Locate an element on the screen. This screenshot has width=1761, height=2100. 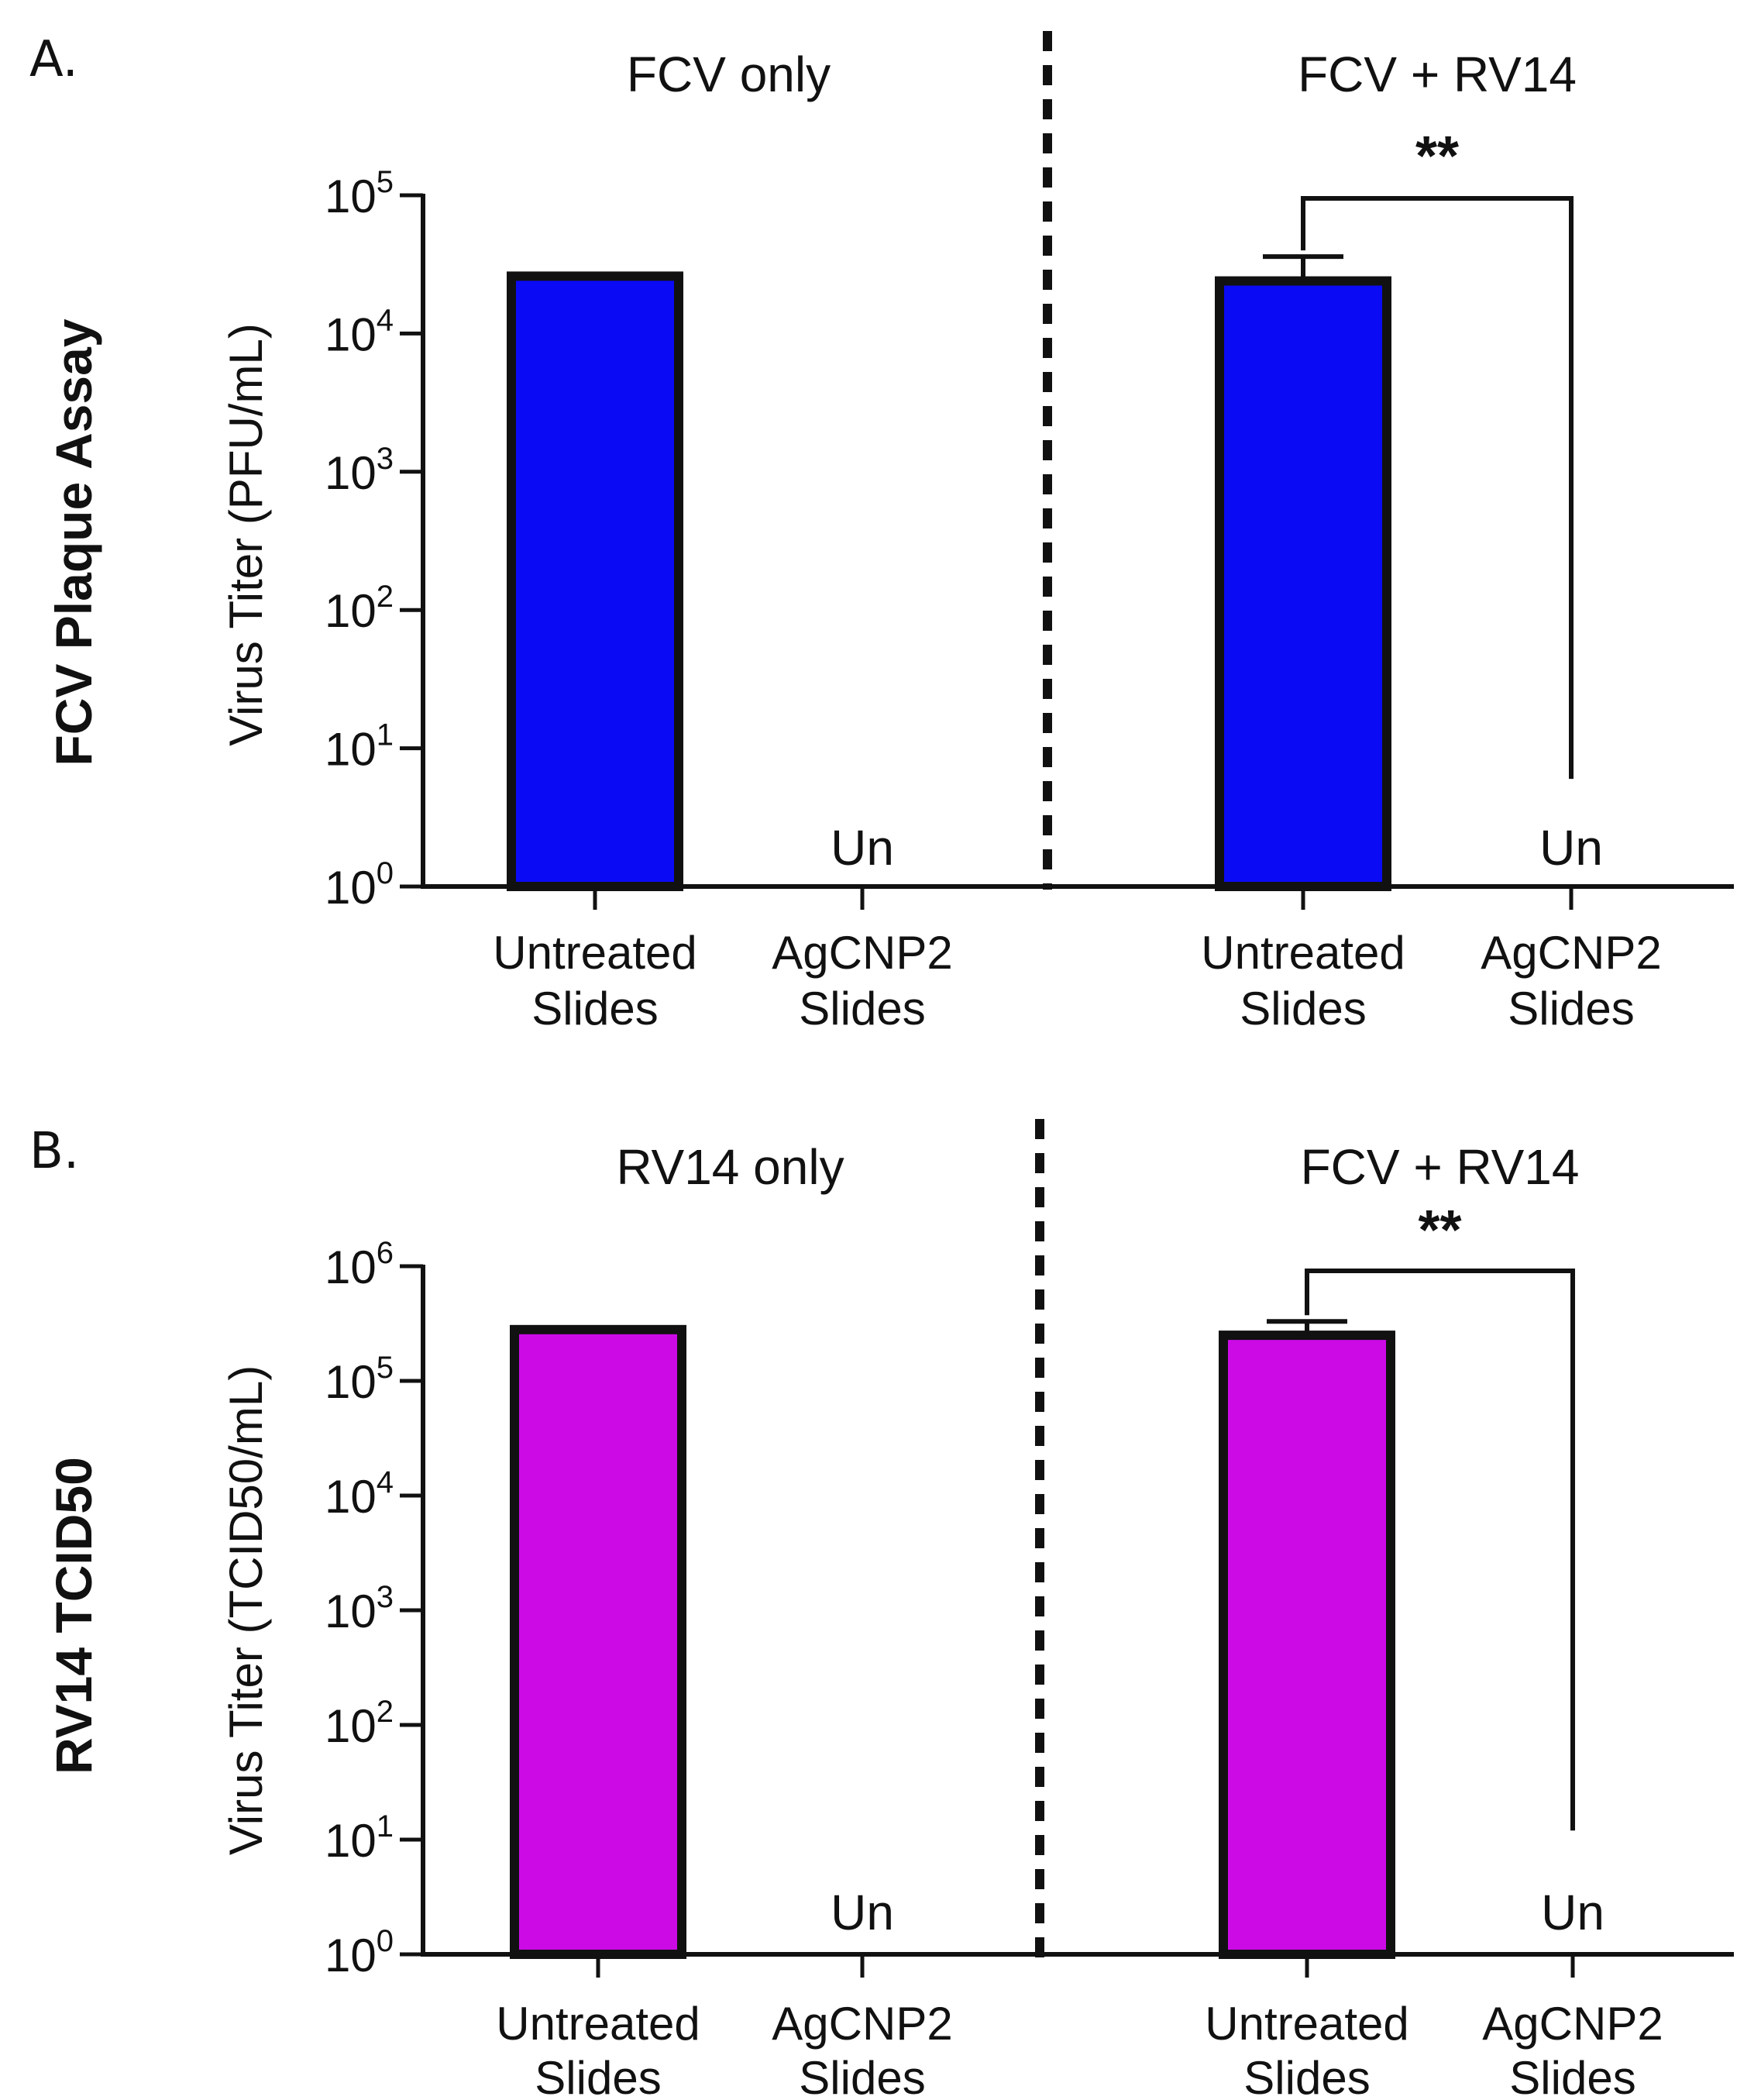
row-title: RV14 TCID50 is located at coordinates (73, 1616).